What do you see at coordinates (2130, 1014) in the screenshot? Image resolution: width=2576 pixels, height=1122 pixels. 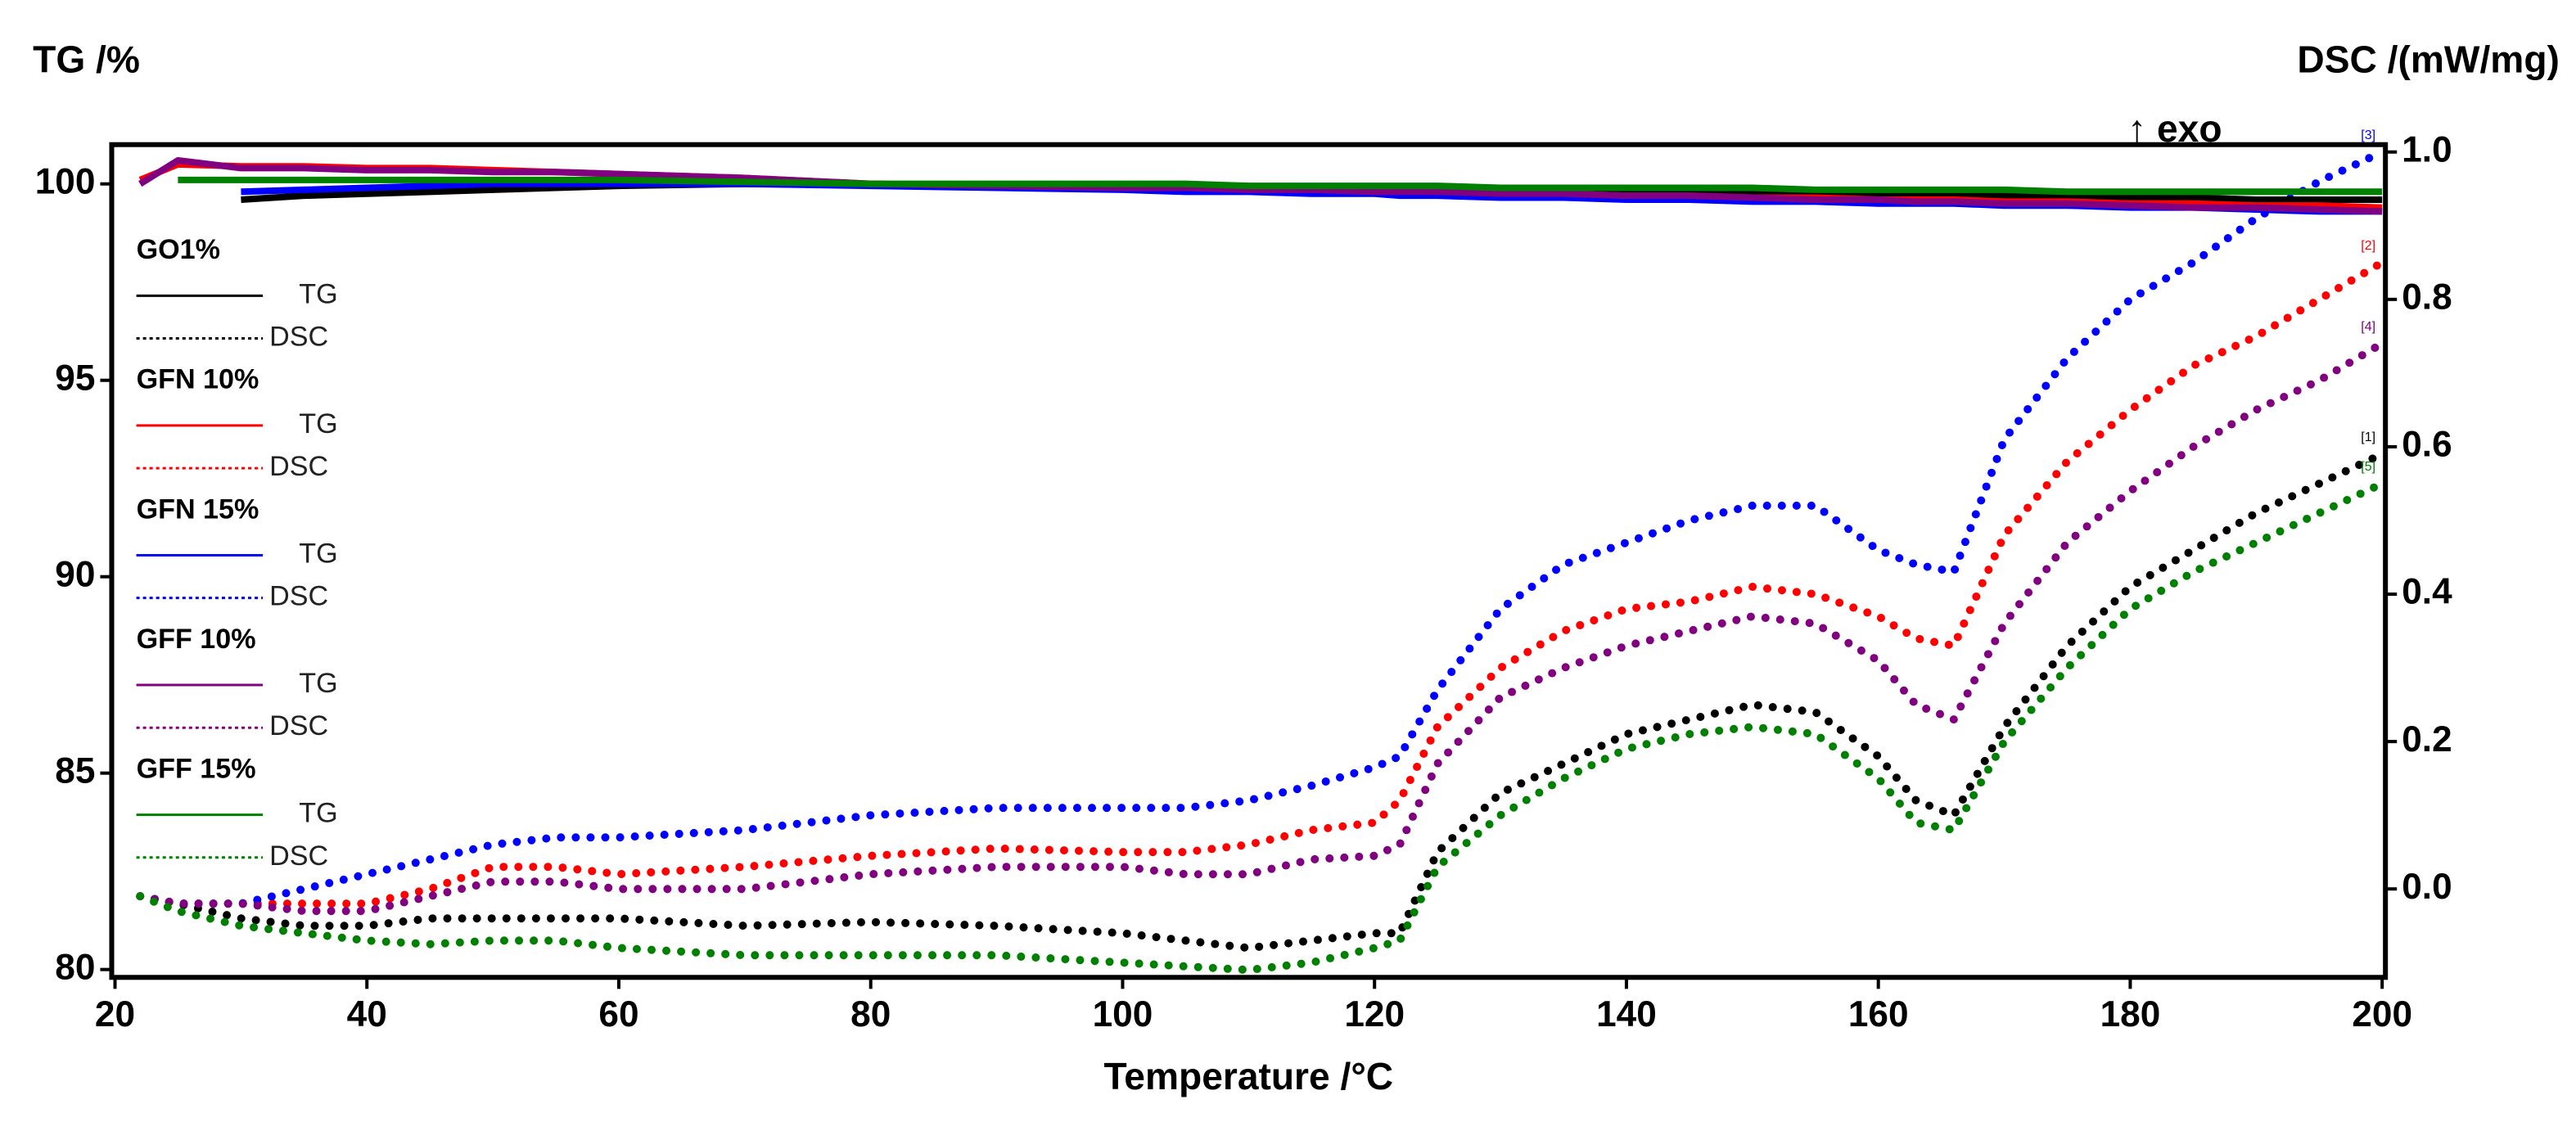 I see `x-tick-label: 180` at bounding box center [2130, 1014].